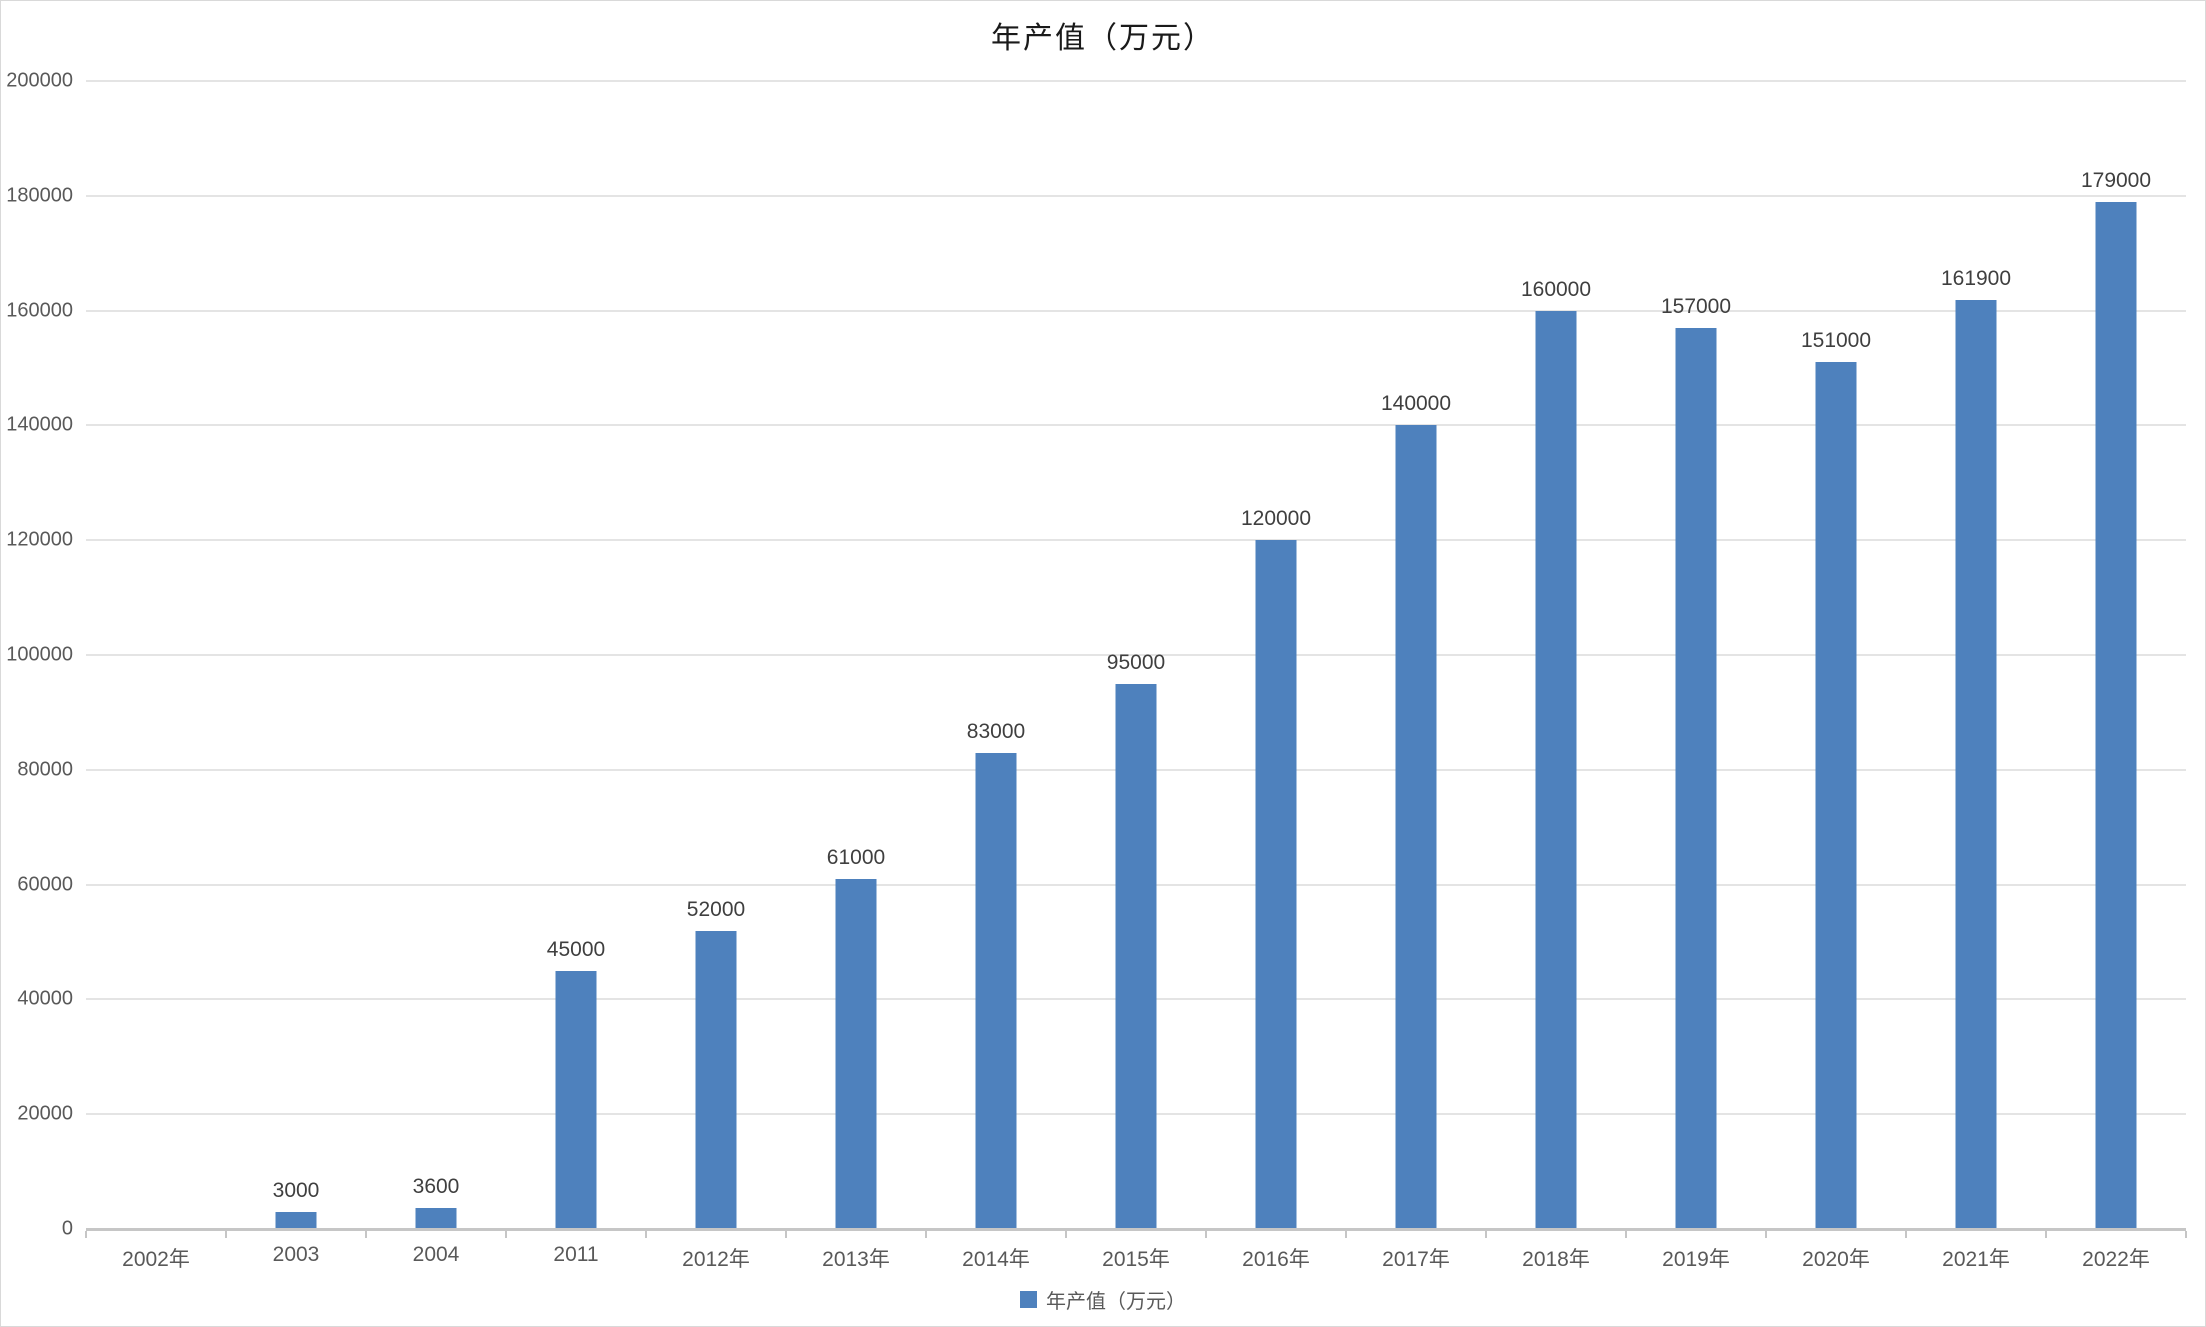 The width and height of the screenshot is (2206, 1327). What do you see at coordinates (716, 1259) in the screenshot?
I see `x-tick-label: 2012年` at bounding box center [716, 1259].